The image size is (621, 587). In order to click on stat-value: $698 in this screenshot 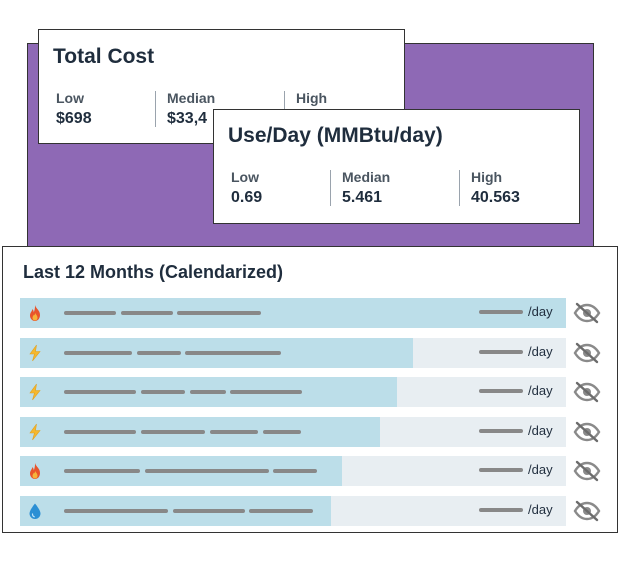, I will do `click(74, 118)`.